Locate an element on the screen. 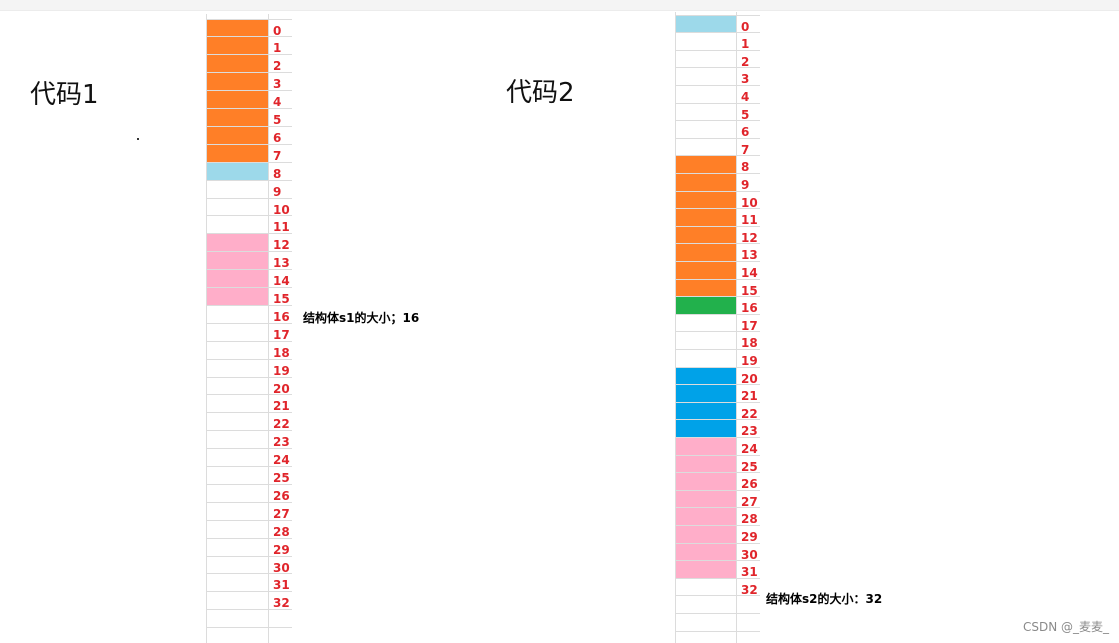 The image size is (1119, 643). byte-offset-label: 6 is located at coordinates (277, 138).